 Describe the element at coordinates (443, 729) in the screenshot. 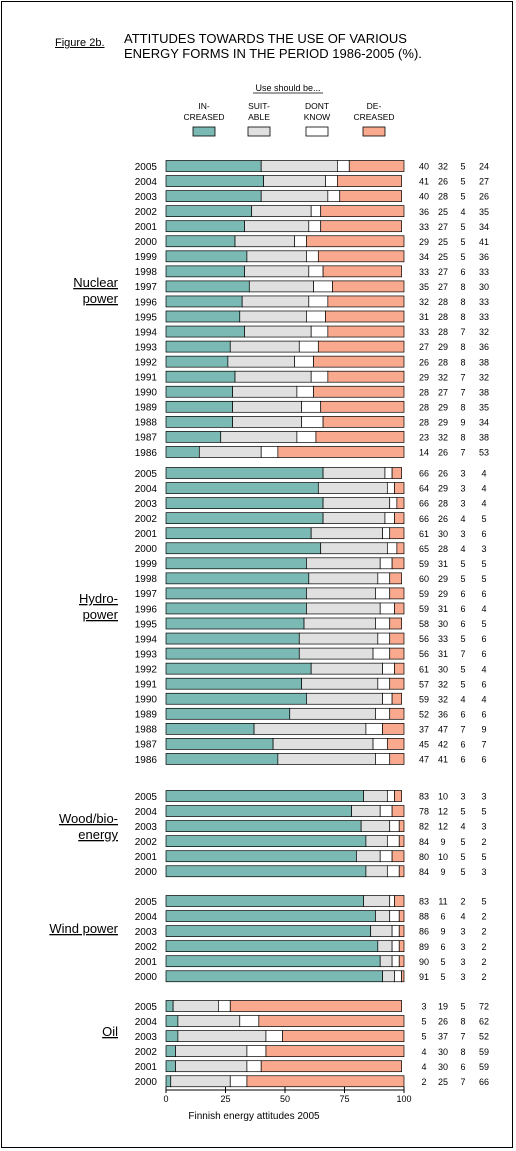

I see `value-label: 47` at that location.